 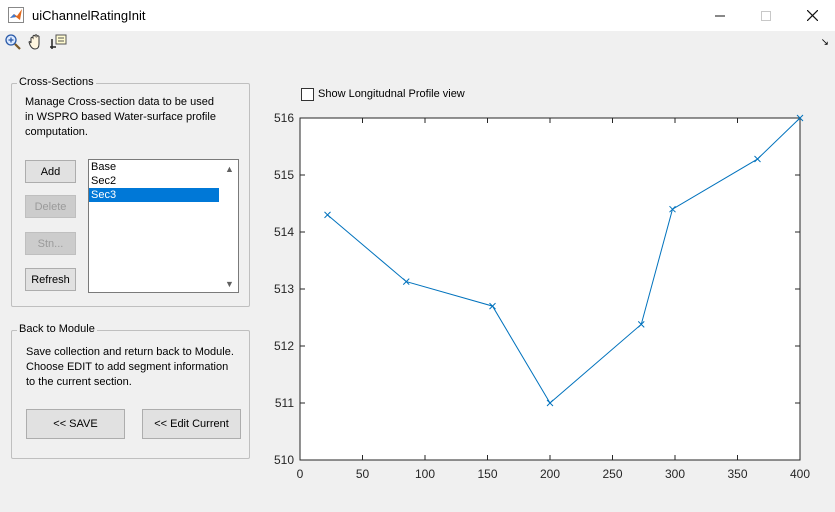 What do you see at coordinates (75, 424) in the screenshot?
I see `save-button: << SAVE` at bounding box center [75, 424].